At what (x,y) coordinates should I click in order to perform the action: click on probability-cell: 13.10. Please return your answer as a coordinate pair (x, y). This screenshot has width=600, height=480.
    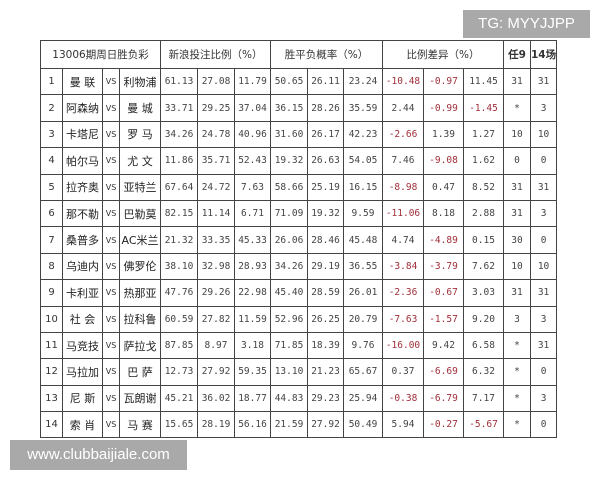
    Looking at the image, I should click on (289, 372).